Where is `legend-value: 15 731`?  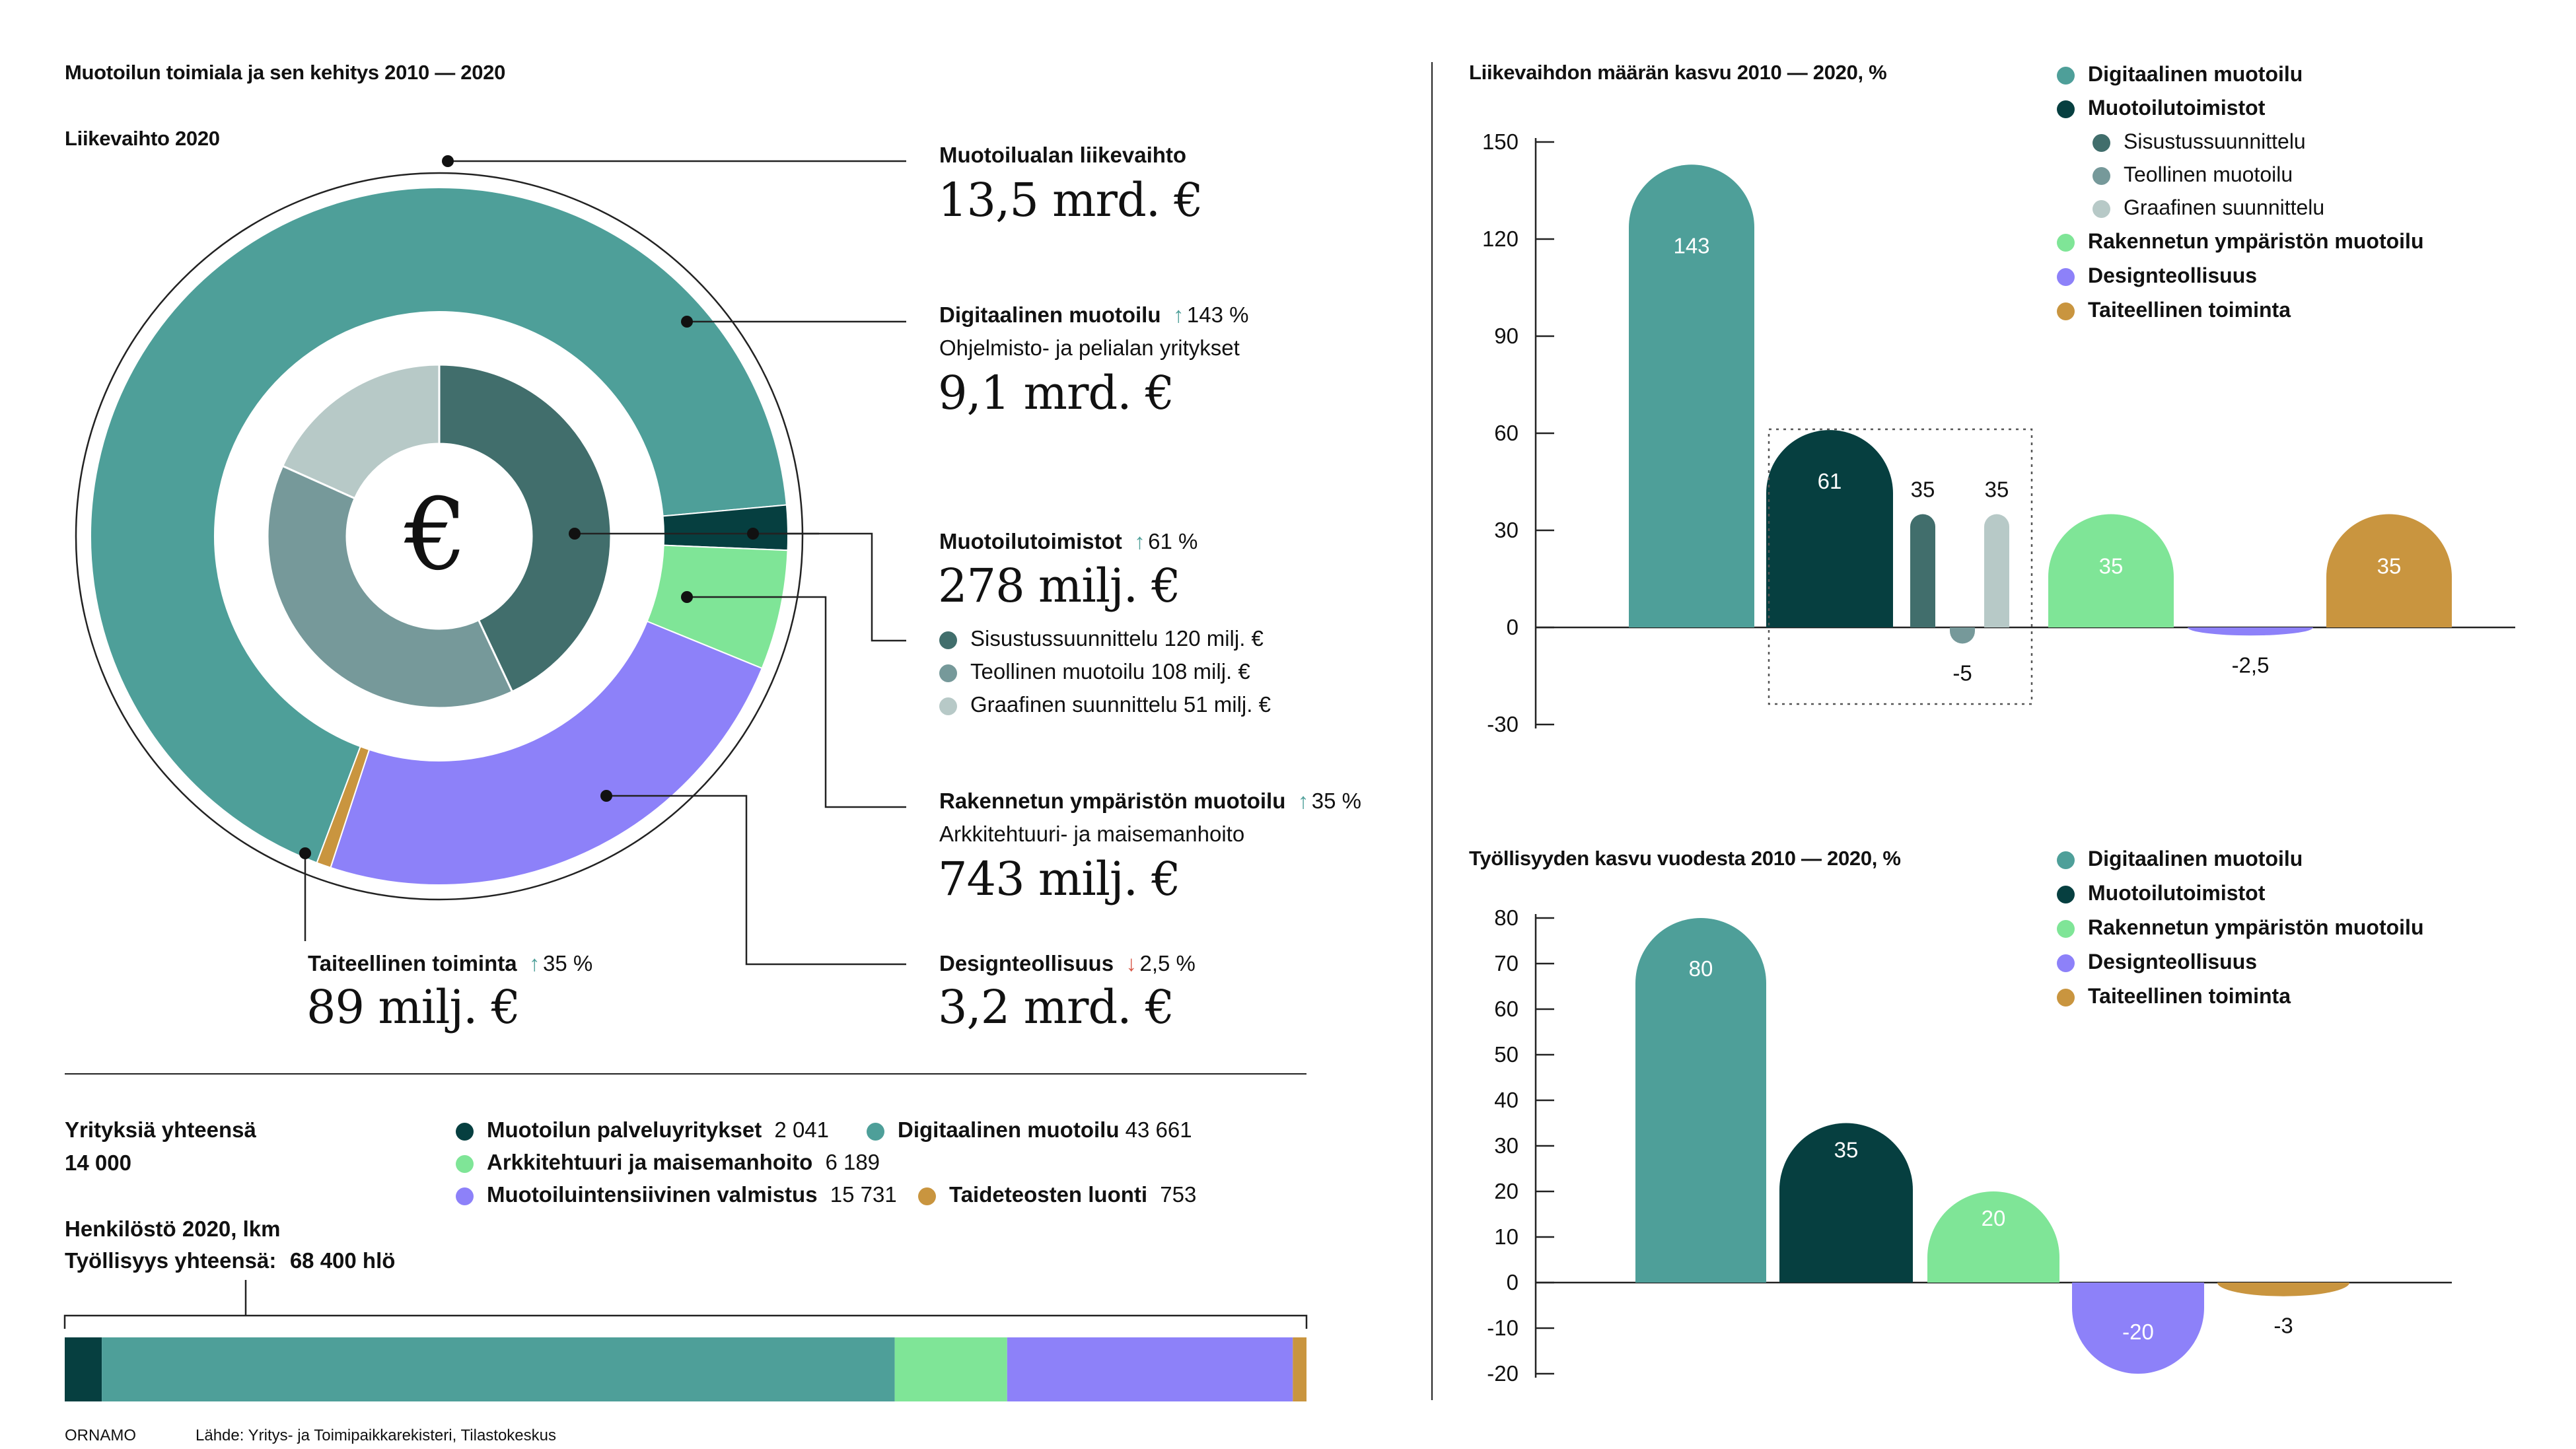
legend-value: 15 731 is located at coordinates (864, 1195).